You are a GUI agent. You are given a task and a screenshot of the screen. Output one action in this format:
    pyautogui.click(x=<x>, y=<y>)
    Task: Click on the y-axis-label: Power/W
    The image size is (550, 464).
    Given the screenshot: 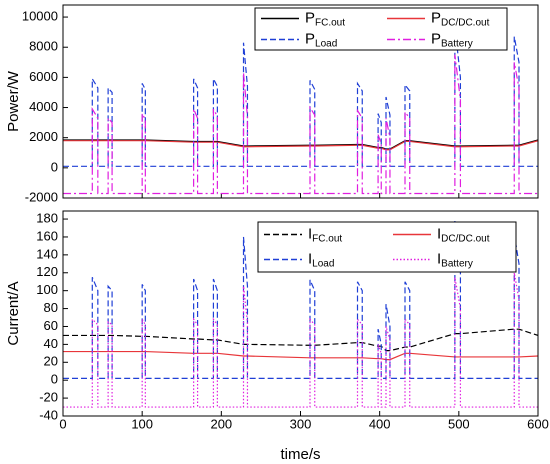 What is the action you would take?
    pyautogui.click(x=13, y=101)
    